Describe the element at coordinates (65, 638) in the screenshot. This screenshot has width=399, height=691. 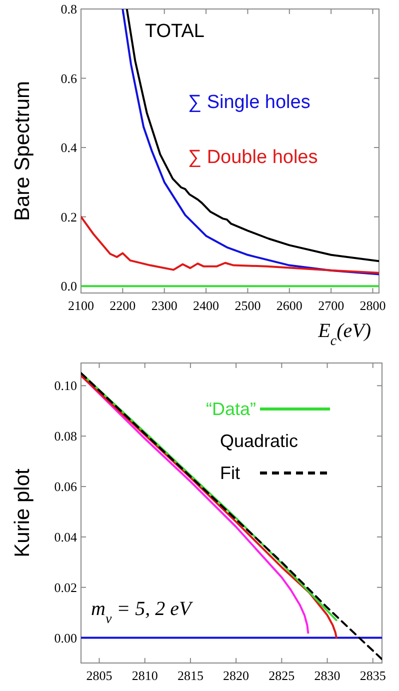
I see `y-tick-label: 0.00` at that location.